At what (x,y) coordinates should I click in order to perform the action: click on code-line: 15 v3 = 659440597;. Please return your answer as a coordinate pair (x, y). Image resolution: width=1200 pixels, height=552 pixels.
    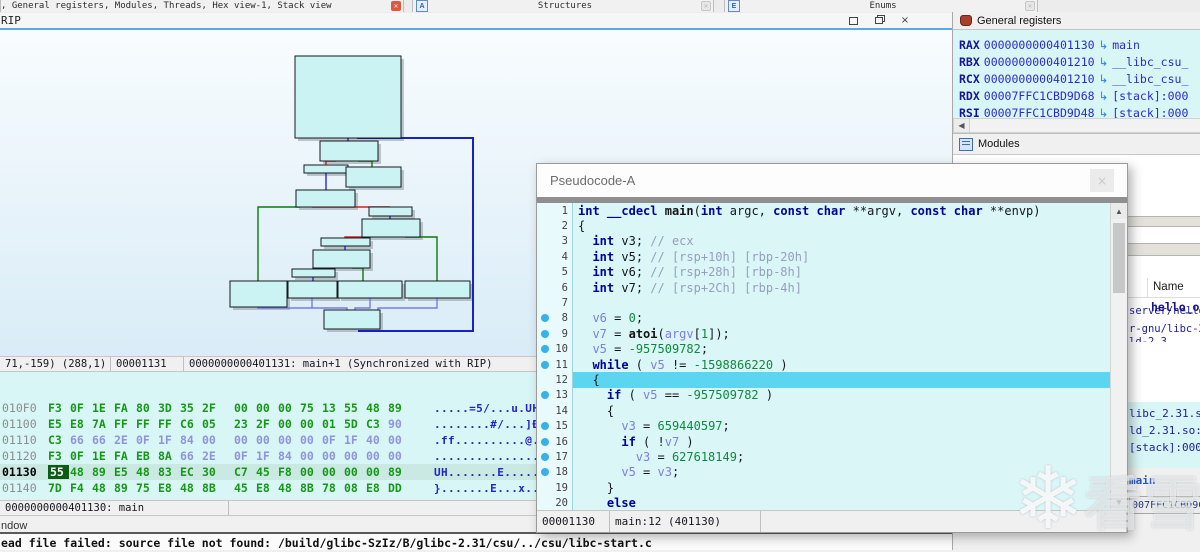
    Looking at the image, I should click on (823, 426).